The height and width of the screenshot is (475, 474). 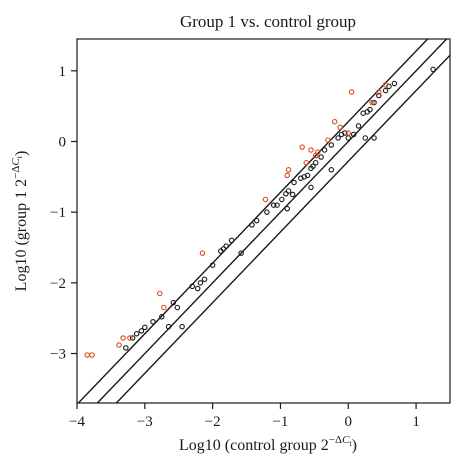 What do you see at coordinates (213, 422) in the screenshot?
I see `x-tick-label: −2` at bounding box center [213, 422].